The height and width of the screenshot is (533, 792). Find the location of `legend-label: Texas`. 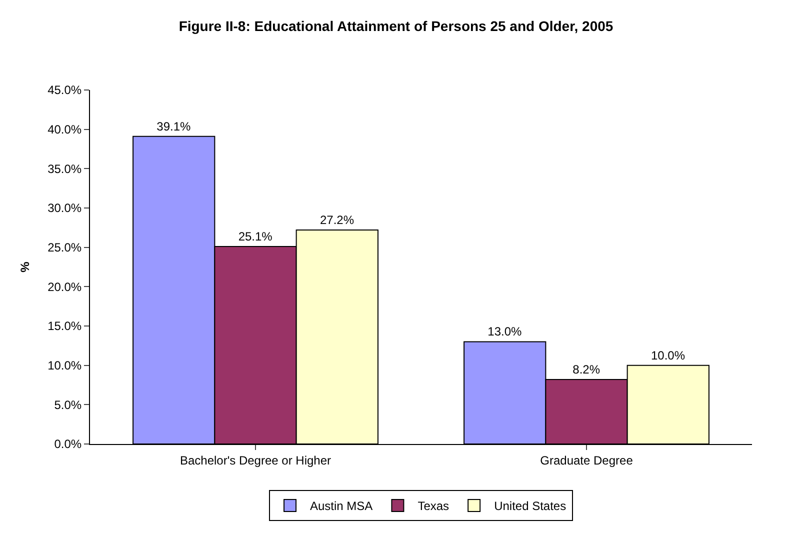

legend-label: Texas is located at coordinates (434, 506).